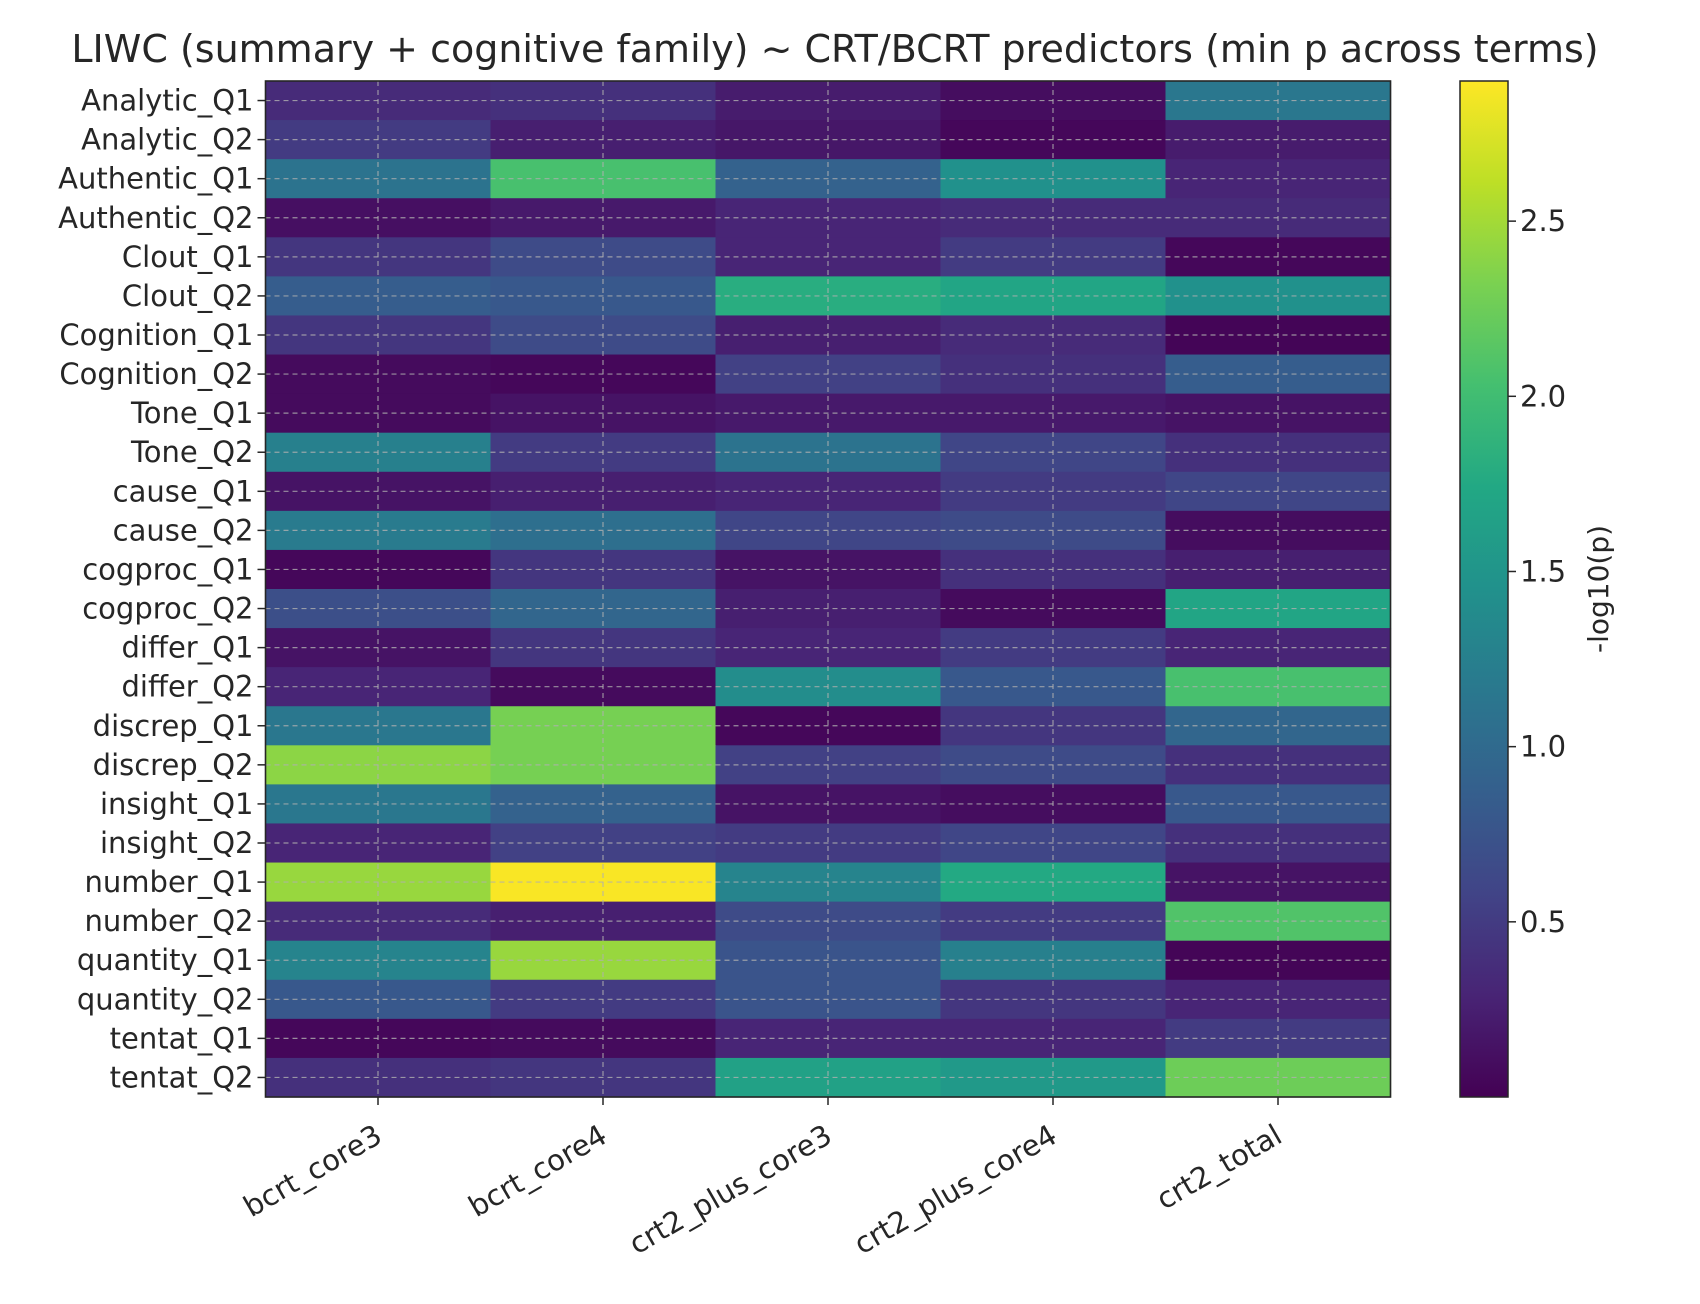 The image size is (1700, 1304). Describe the element at coordinates (192, 452) in the screenshot. I see `row-label: Tone_Q2` at that location.